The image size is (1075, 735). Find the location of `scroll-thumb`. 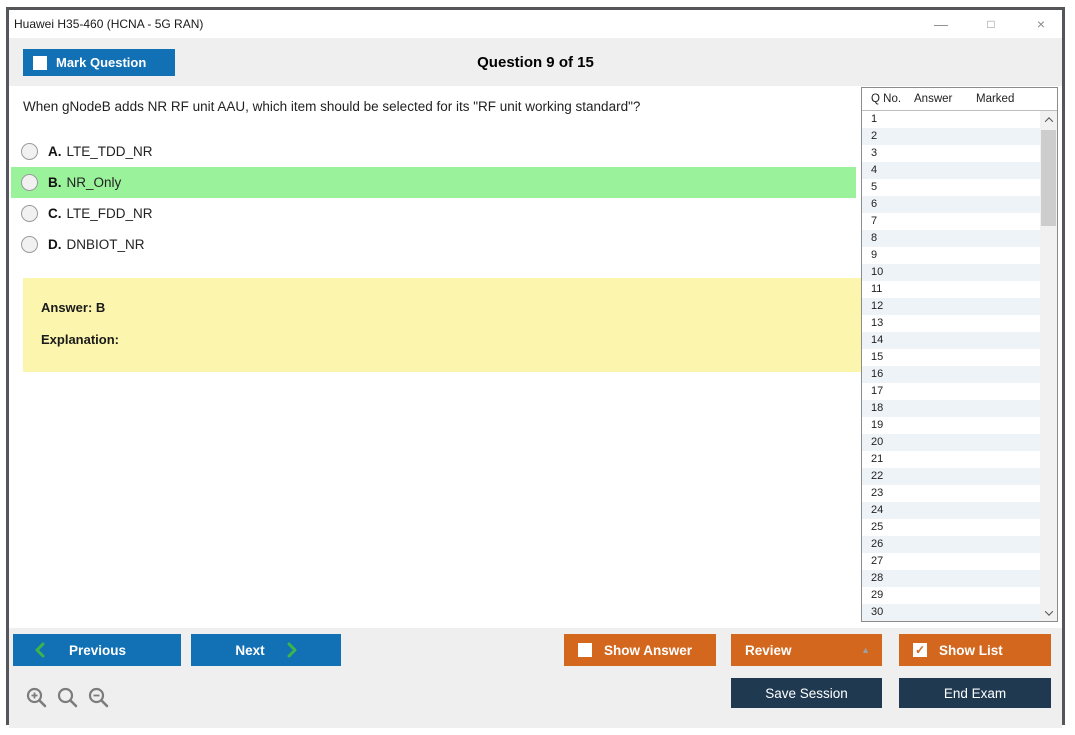

scroll-thumb is located at coordinates (1048, 178).